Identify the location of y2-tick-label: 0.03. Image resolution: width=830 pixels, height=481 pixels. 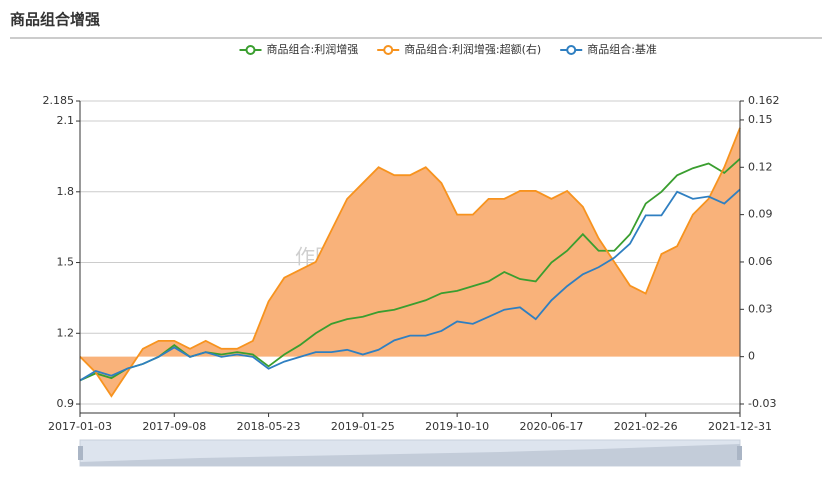
(760, 308).